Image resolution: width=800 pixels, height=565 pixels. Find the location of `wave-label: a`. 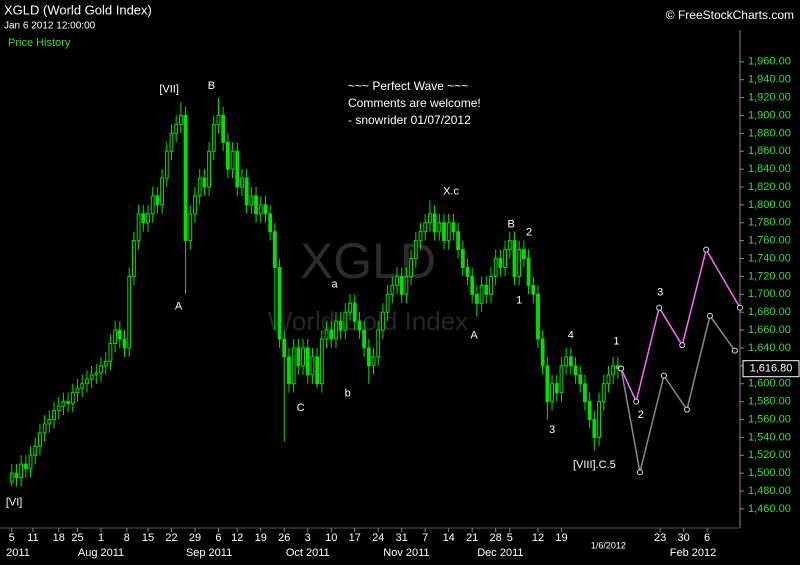

wave-label: a is located at coordinates (334, 284).